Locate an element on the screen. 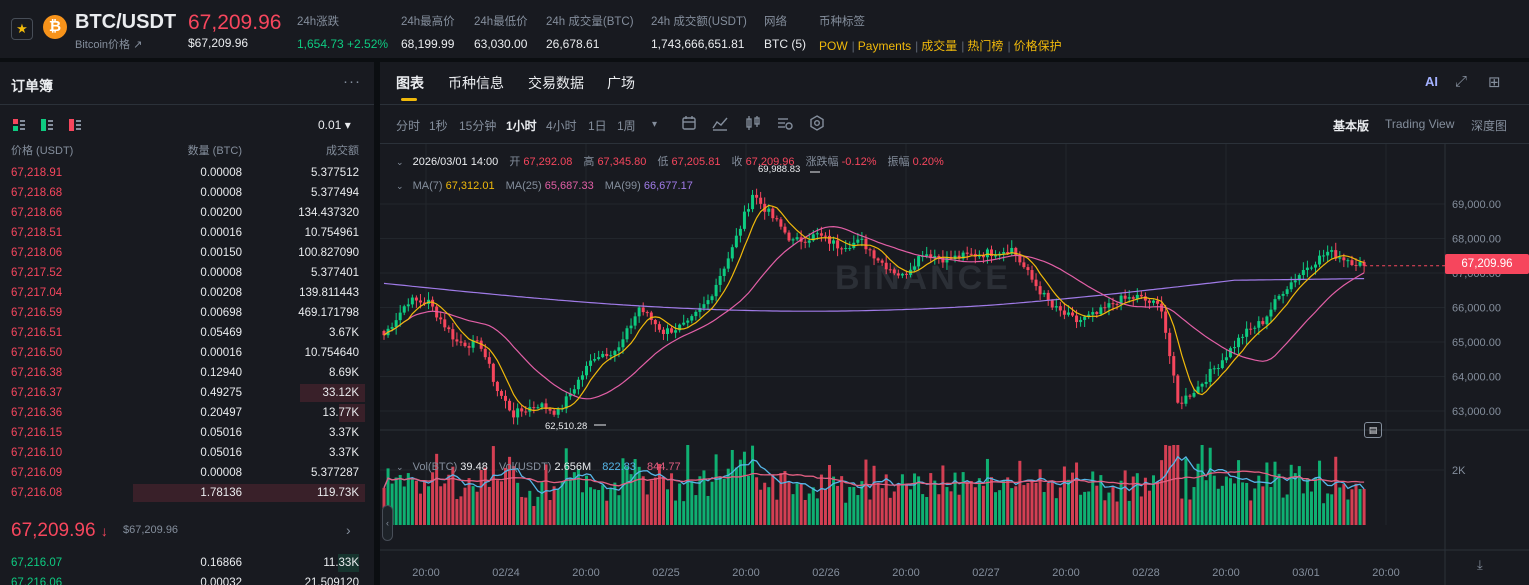  tag-volume: 成交量 is located at coordinates (939, 46).